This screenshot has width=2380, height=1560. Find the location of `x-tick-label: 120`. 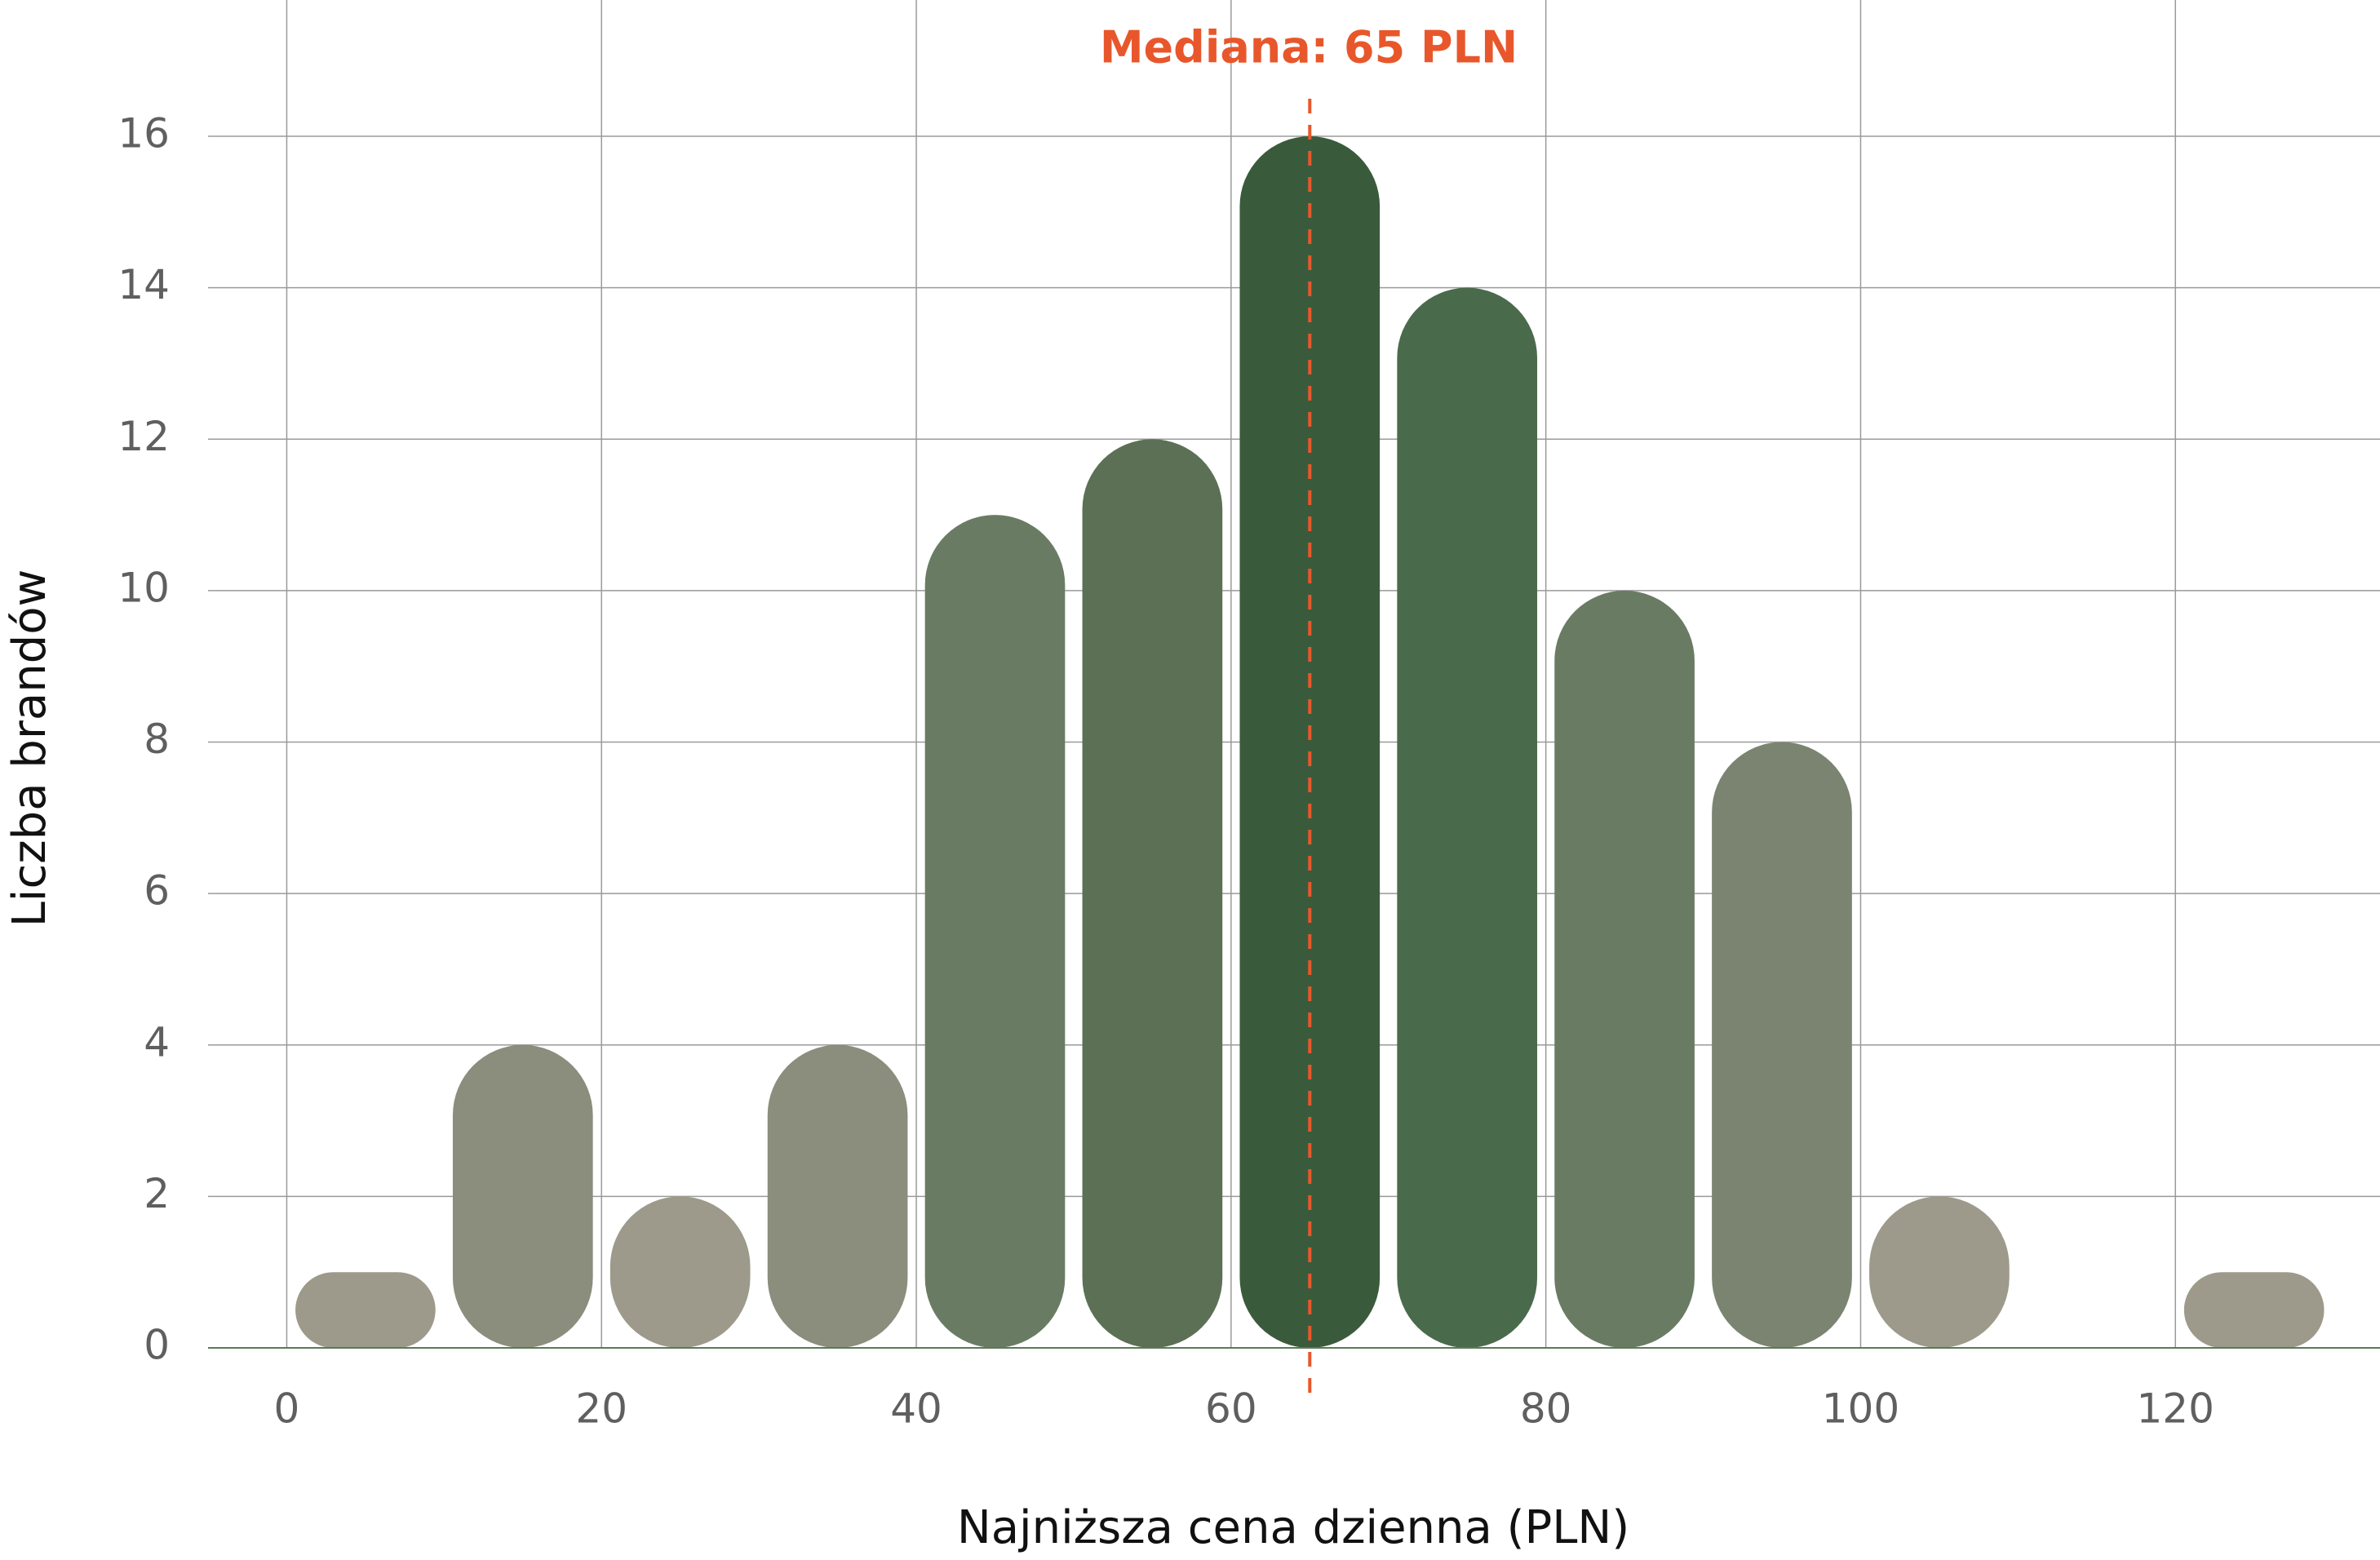

x-tick-label: 120 is located at coordinates (2175, 1409).